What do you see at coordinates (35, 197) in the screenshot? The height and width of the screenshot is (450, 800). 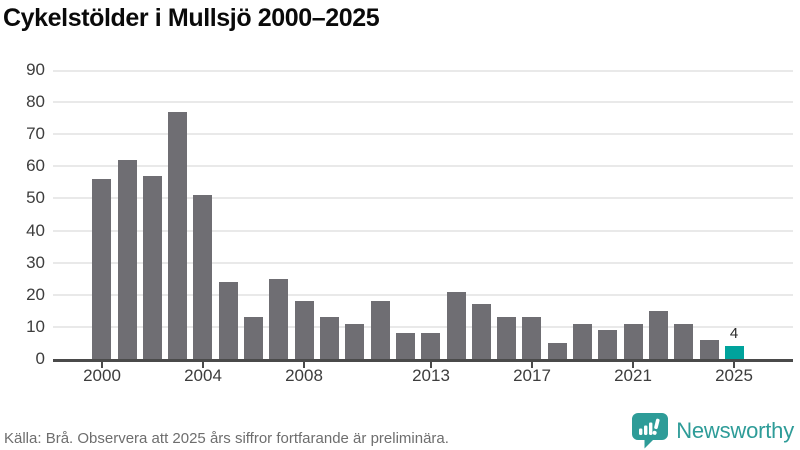 I see `y-axis-label-50: 50` at bounding box center [35, 197].